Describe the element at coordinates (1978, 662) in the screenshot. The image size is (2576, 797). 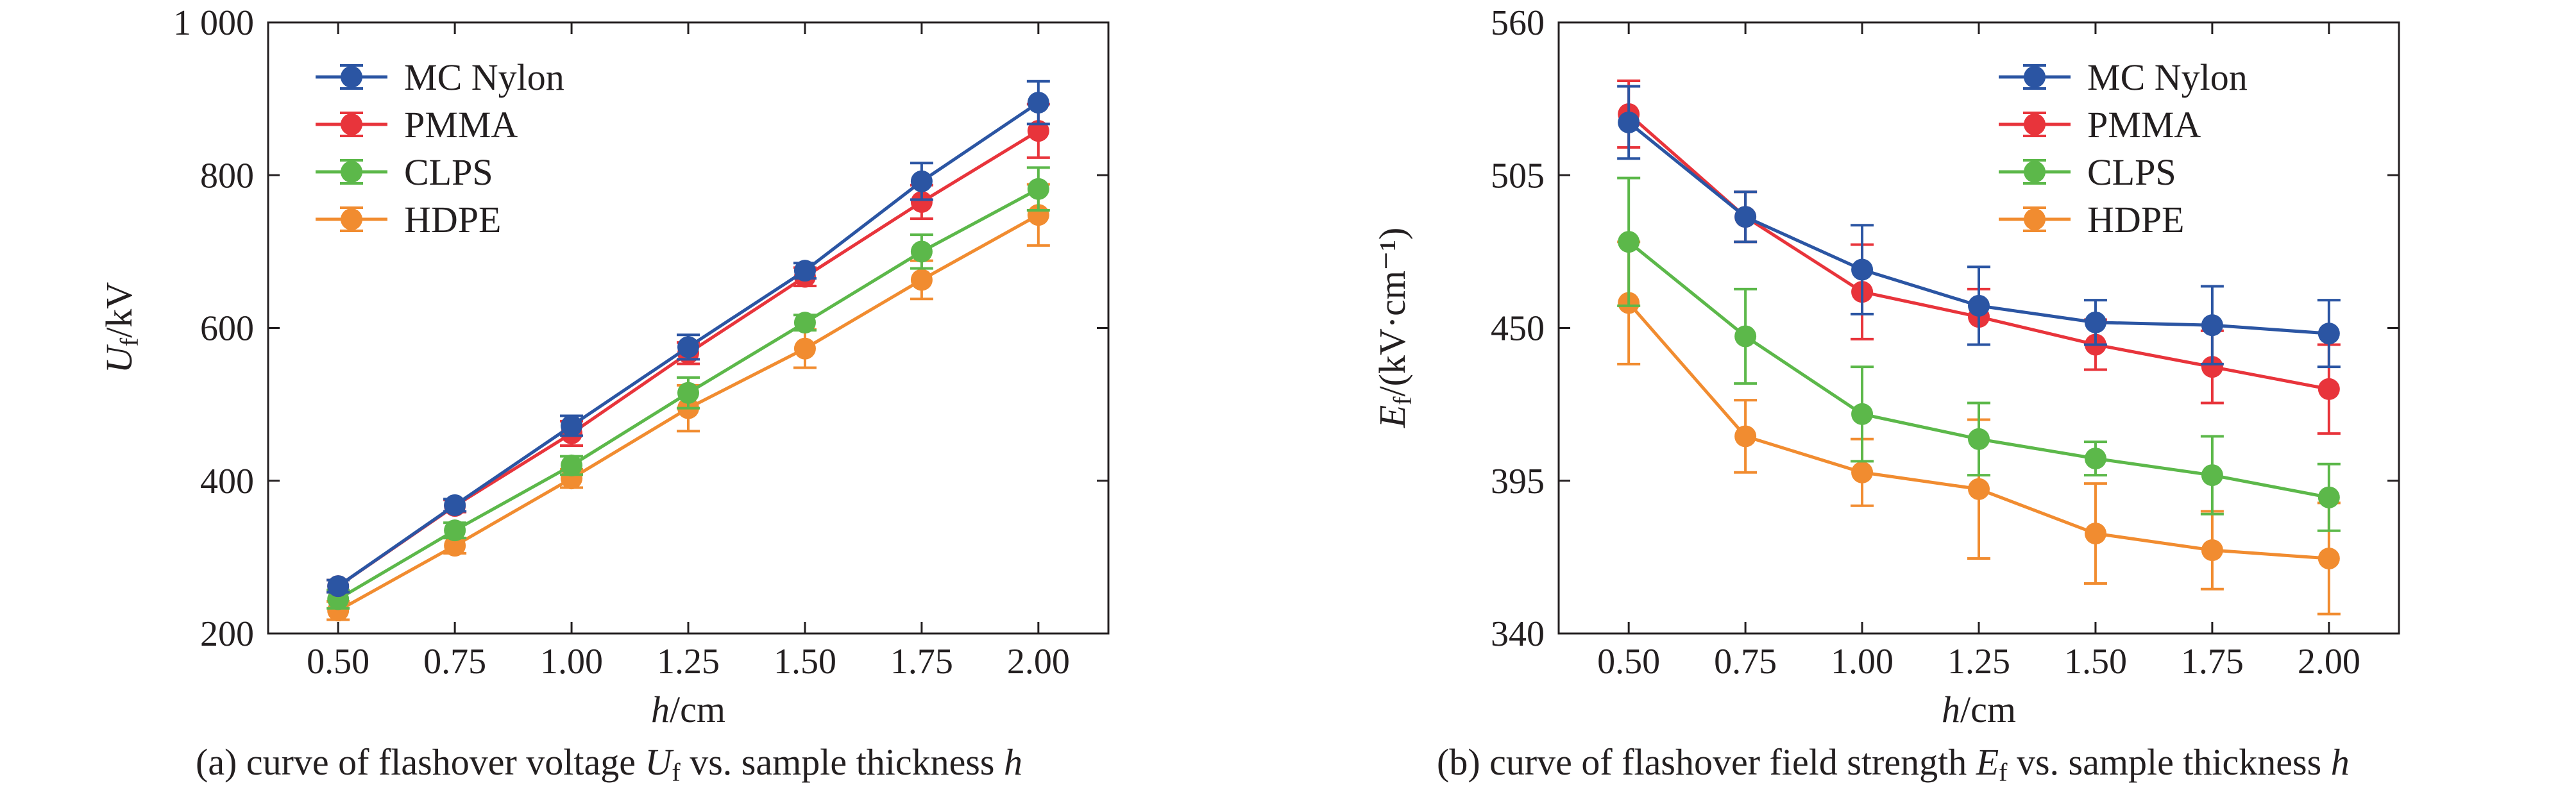
I see `chart-b-x-tick-label: 1.25` at that location.